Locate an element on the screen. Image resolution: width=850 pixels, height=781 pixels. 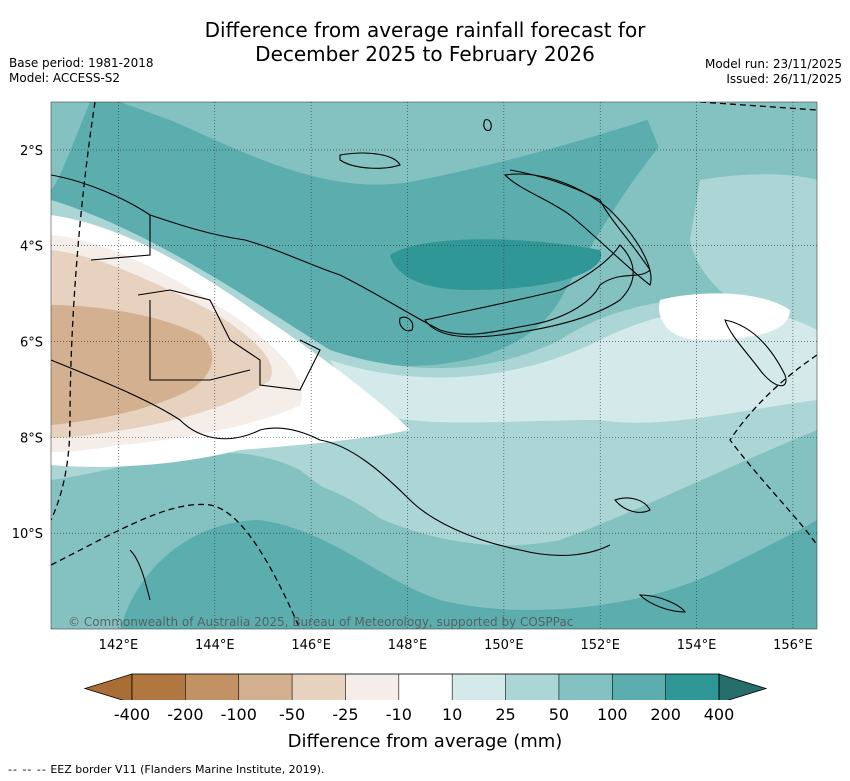
colorbar-tick-label: 25 is located at coordinates (505, 714).